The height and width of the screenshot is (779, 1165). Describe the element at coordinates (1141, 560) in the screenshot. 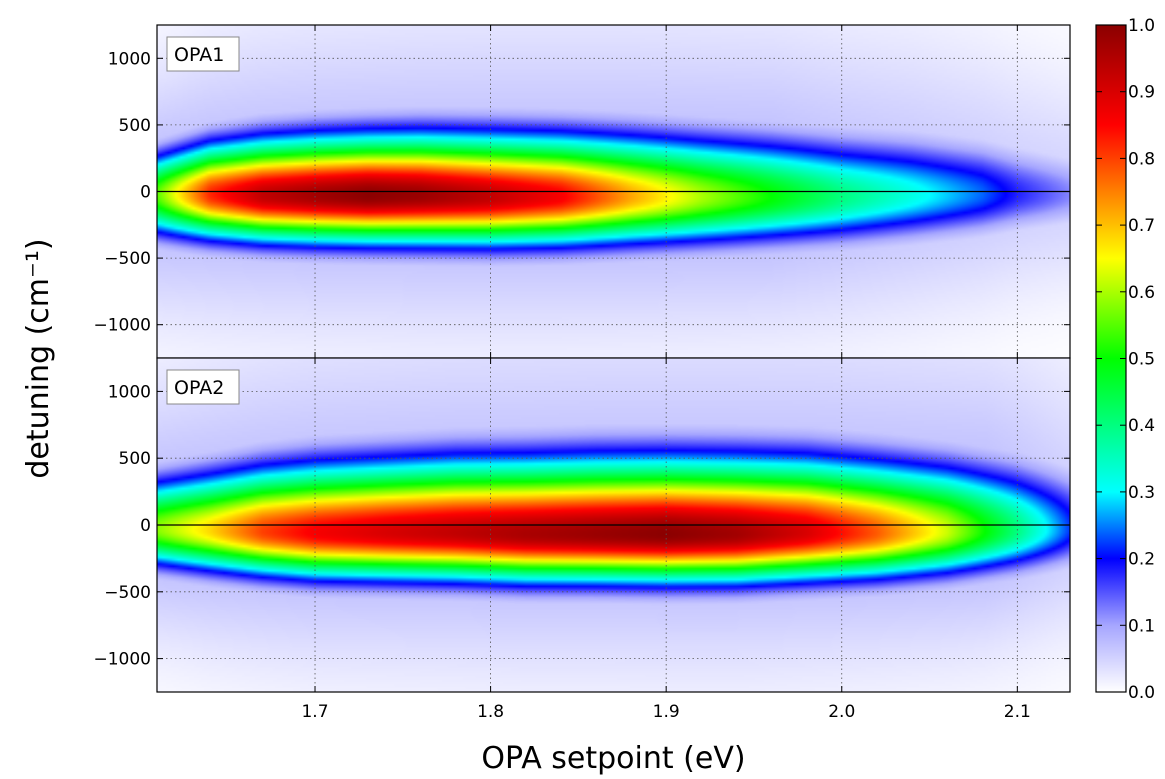

I see `colorbar-tick-label: 0.2` at that location.